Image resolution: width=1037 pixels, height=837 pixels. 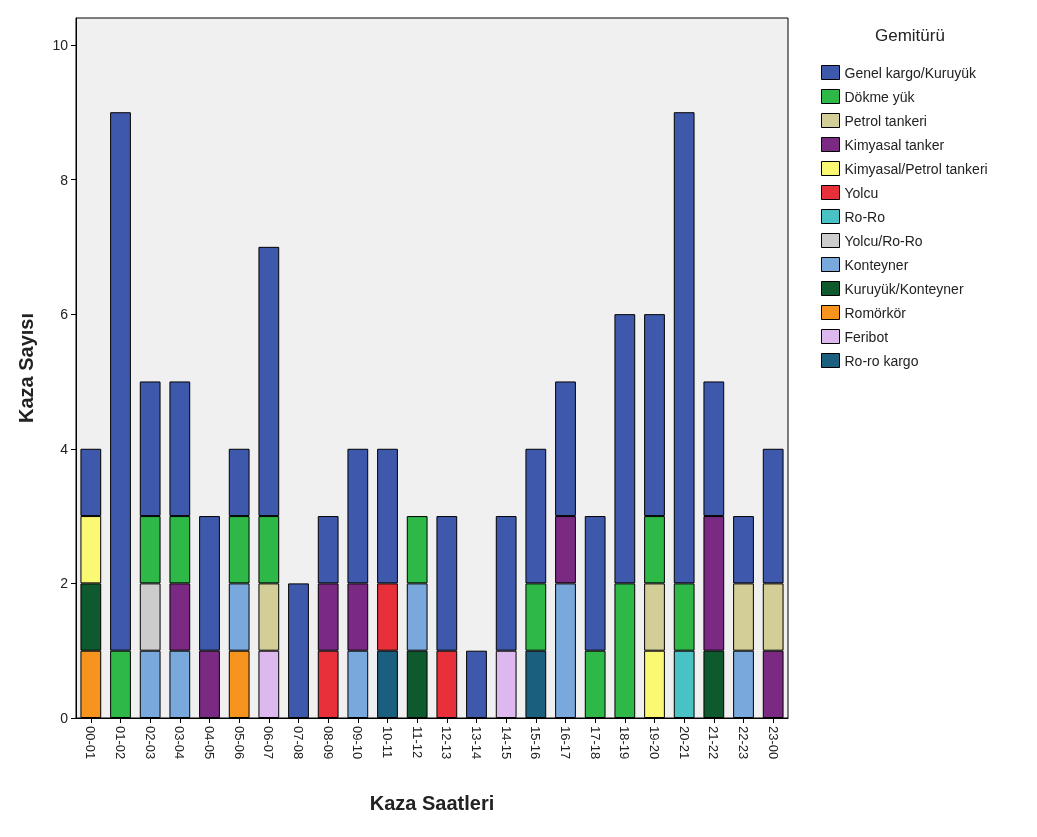 I want to click on legend-label: Dökme yük, so click(x=880, y=96).